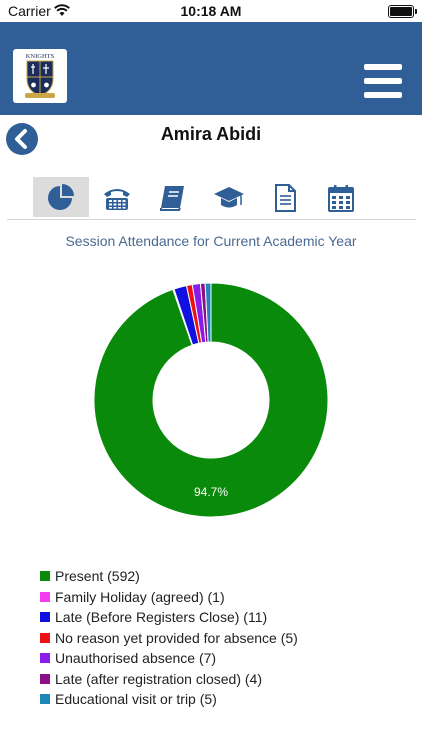  What do you see at coordinates (211, 492) in the screenshot?
I see `donut-value-label: 94.7%` at bounding box center [211, 492].